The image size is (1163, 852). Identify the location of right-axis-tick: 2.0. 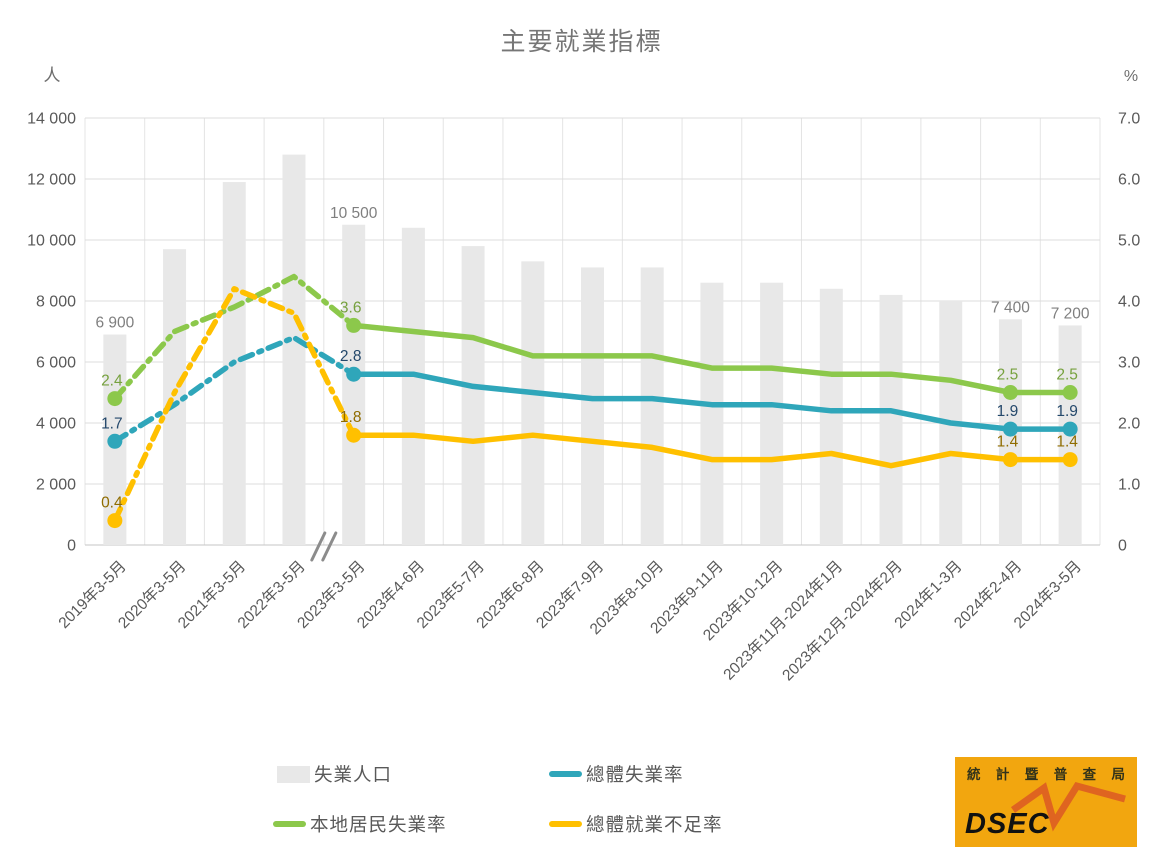
(1129, 424).